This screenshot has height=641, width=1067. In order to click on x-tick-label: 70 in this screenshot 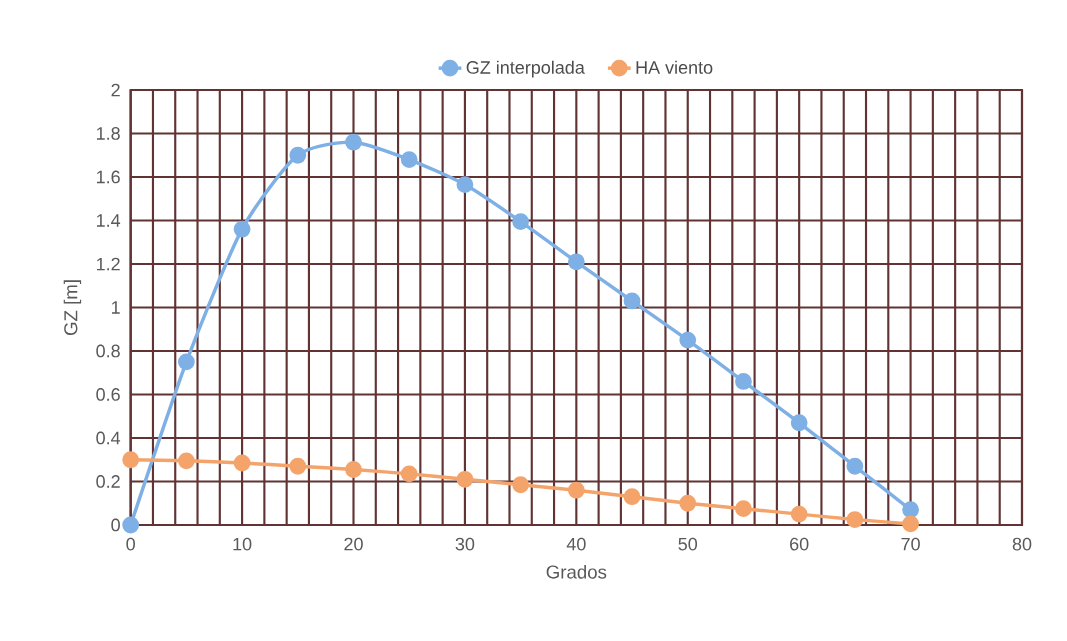, I will do `click(910, 544)`.